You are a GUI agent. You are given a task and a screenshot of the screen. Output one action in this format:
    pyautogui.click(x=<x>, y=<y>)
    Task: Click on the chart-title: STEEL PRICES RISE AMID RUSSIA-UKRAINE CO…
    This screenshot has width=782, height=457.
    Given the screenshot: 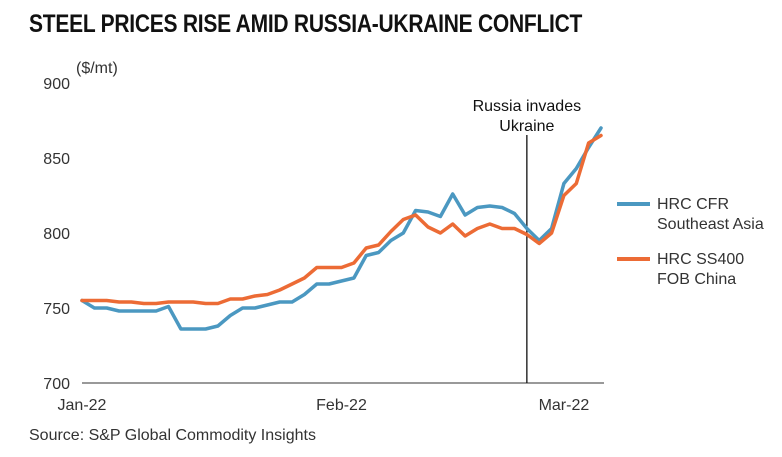 What is the action you would take?
    pyautogui.click(x=306, y=24)
    